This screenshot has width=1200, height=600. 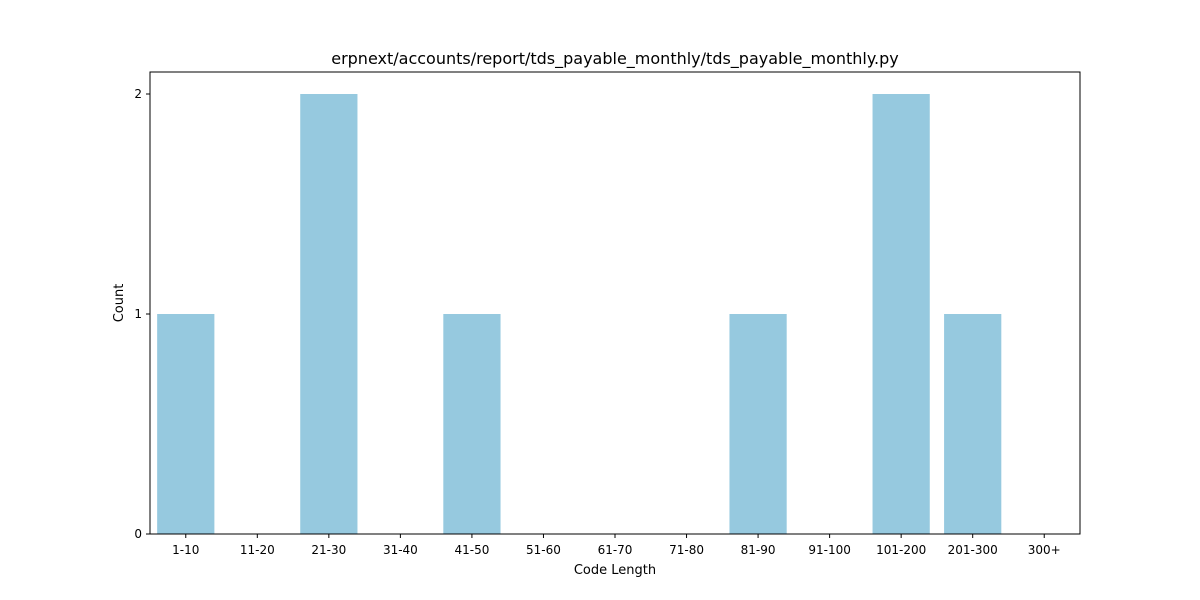 I want to click on x-tick-label: 41-50, so click(x=471, y=550).